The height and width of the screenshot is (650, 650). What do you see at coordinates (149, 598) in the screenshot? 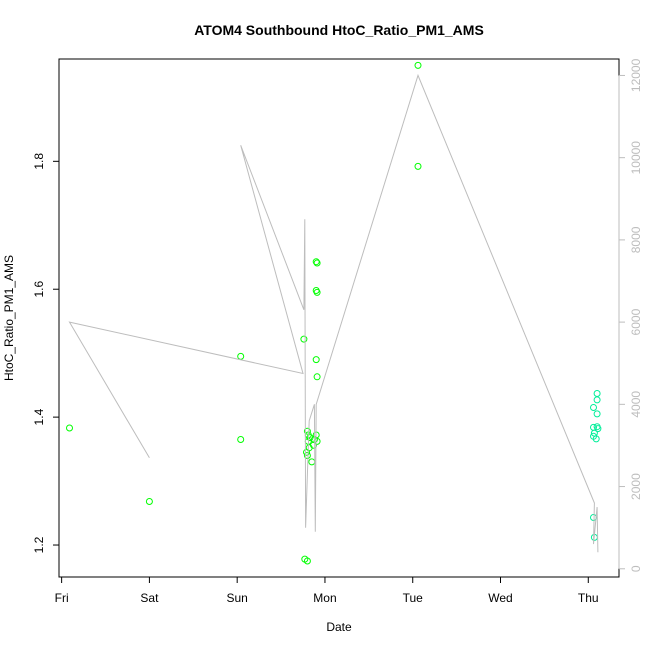
I see `x-tick-label-1: Sat` at bounding box center [149, 598].